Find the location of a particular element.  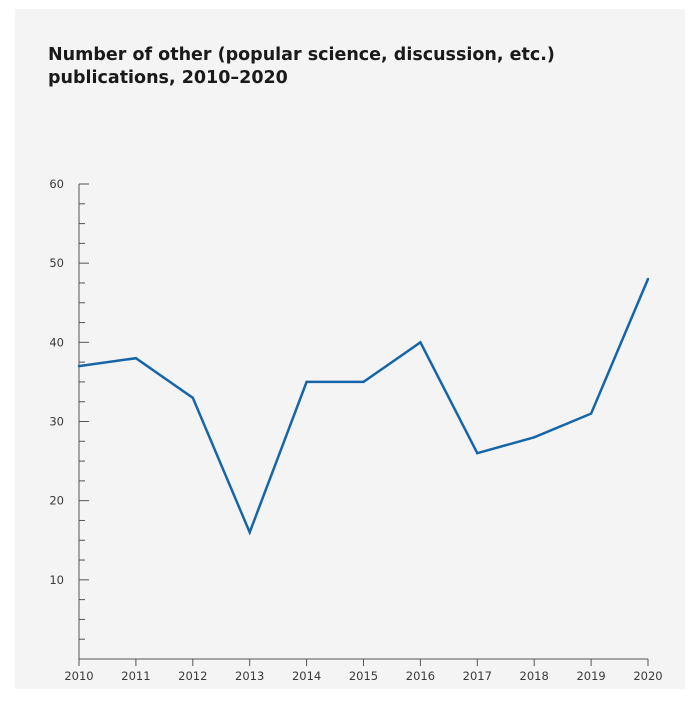

x-tick-label: 2012 is located at coordinates (192, 676).